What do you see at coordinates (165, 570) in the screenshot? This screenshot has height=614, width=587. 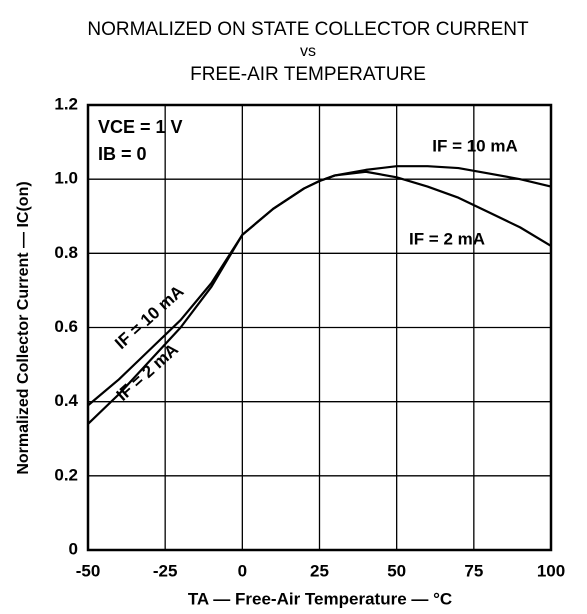 I see `x-tick-label: -25` at bounding box center [165, 570].